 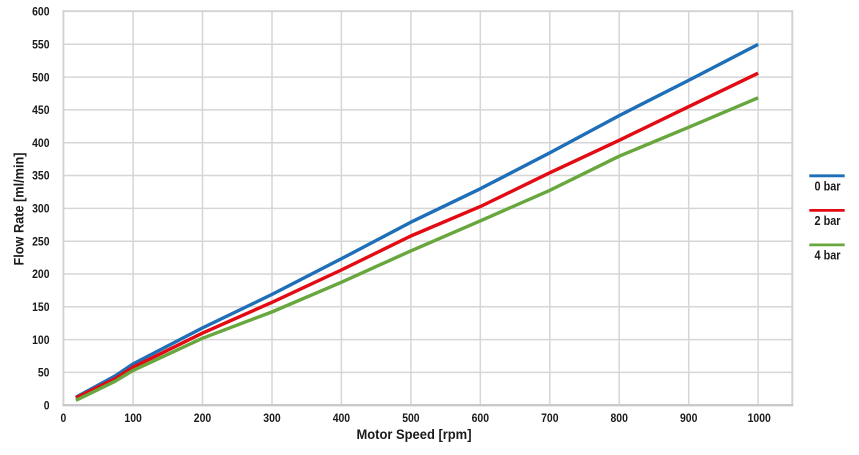 What do you see at coordinates (44, 373) in the screenshot?
I see `svg-text: 50` at bounding box center [44, 373].